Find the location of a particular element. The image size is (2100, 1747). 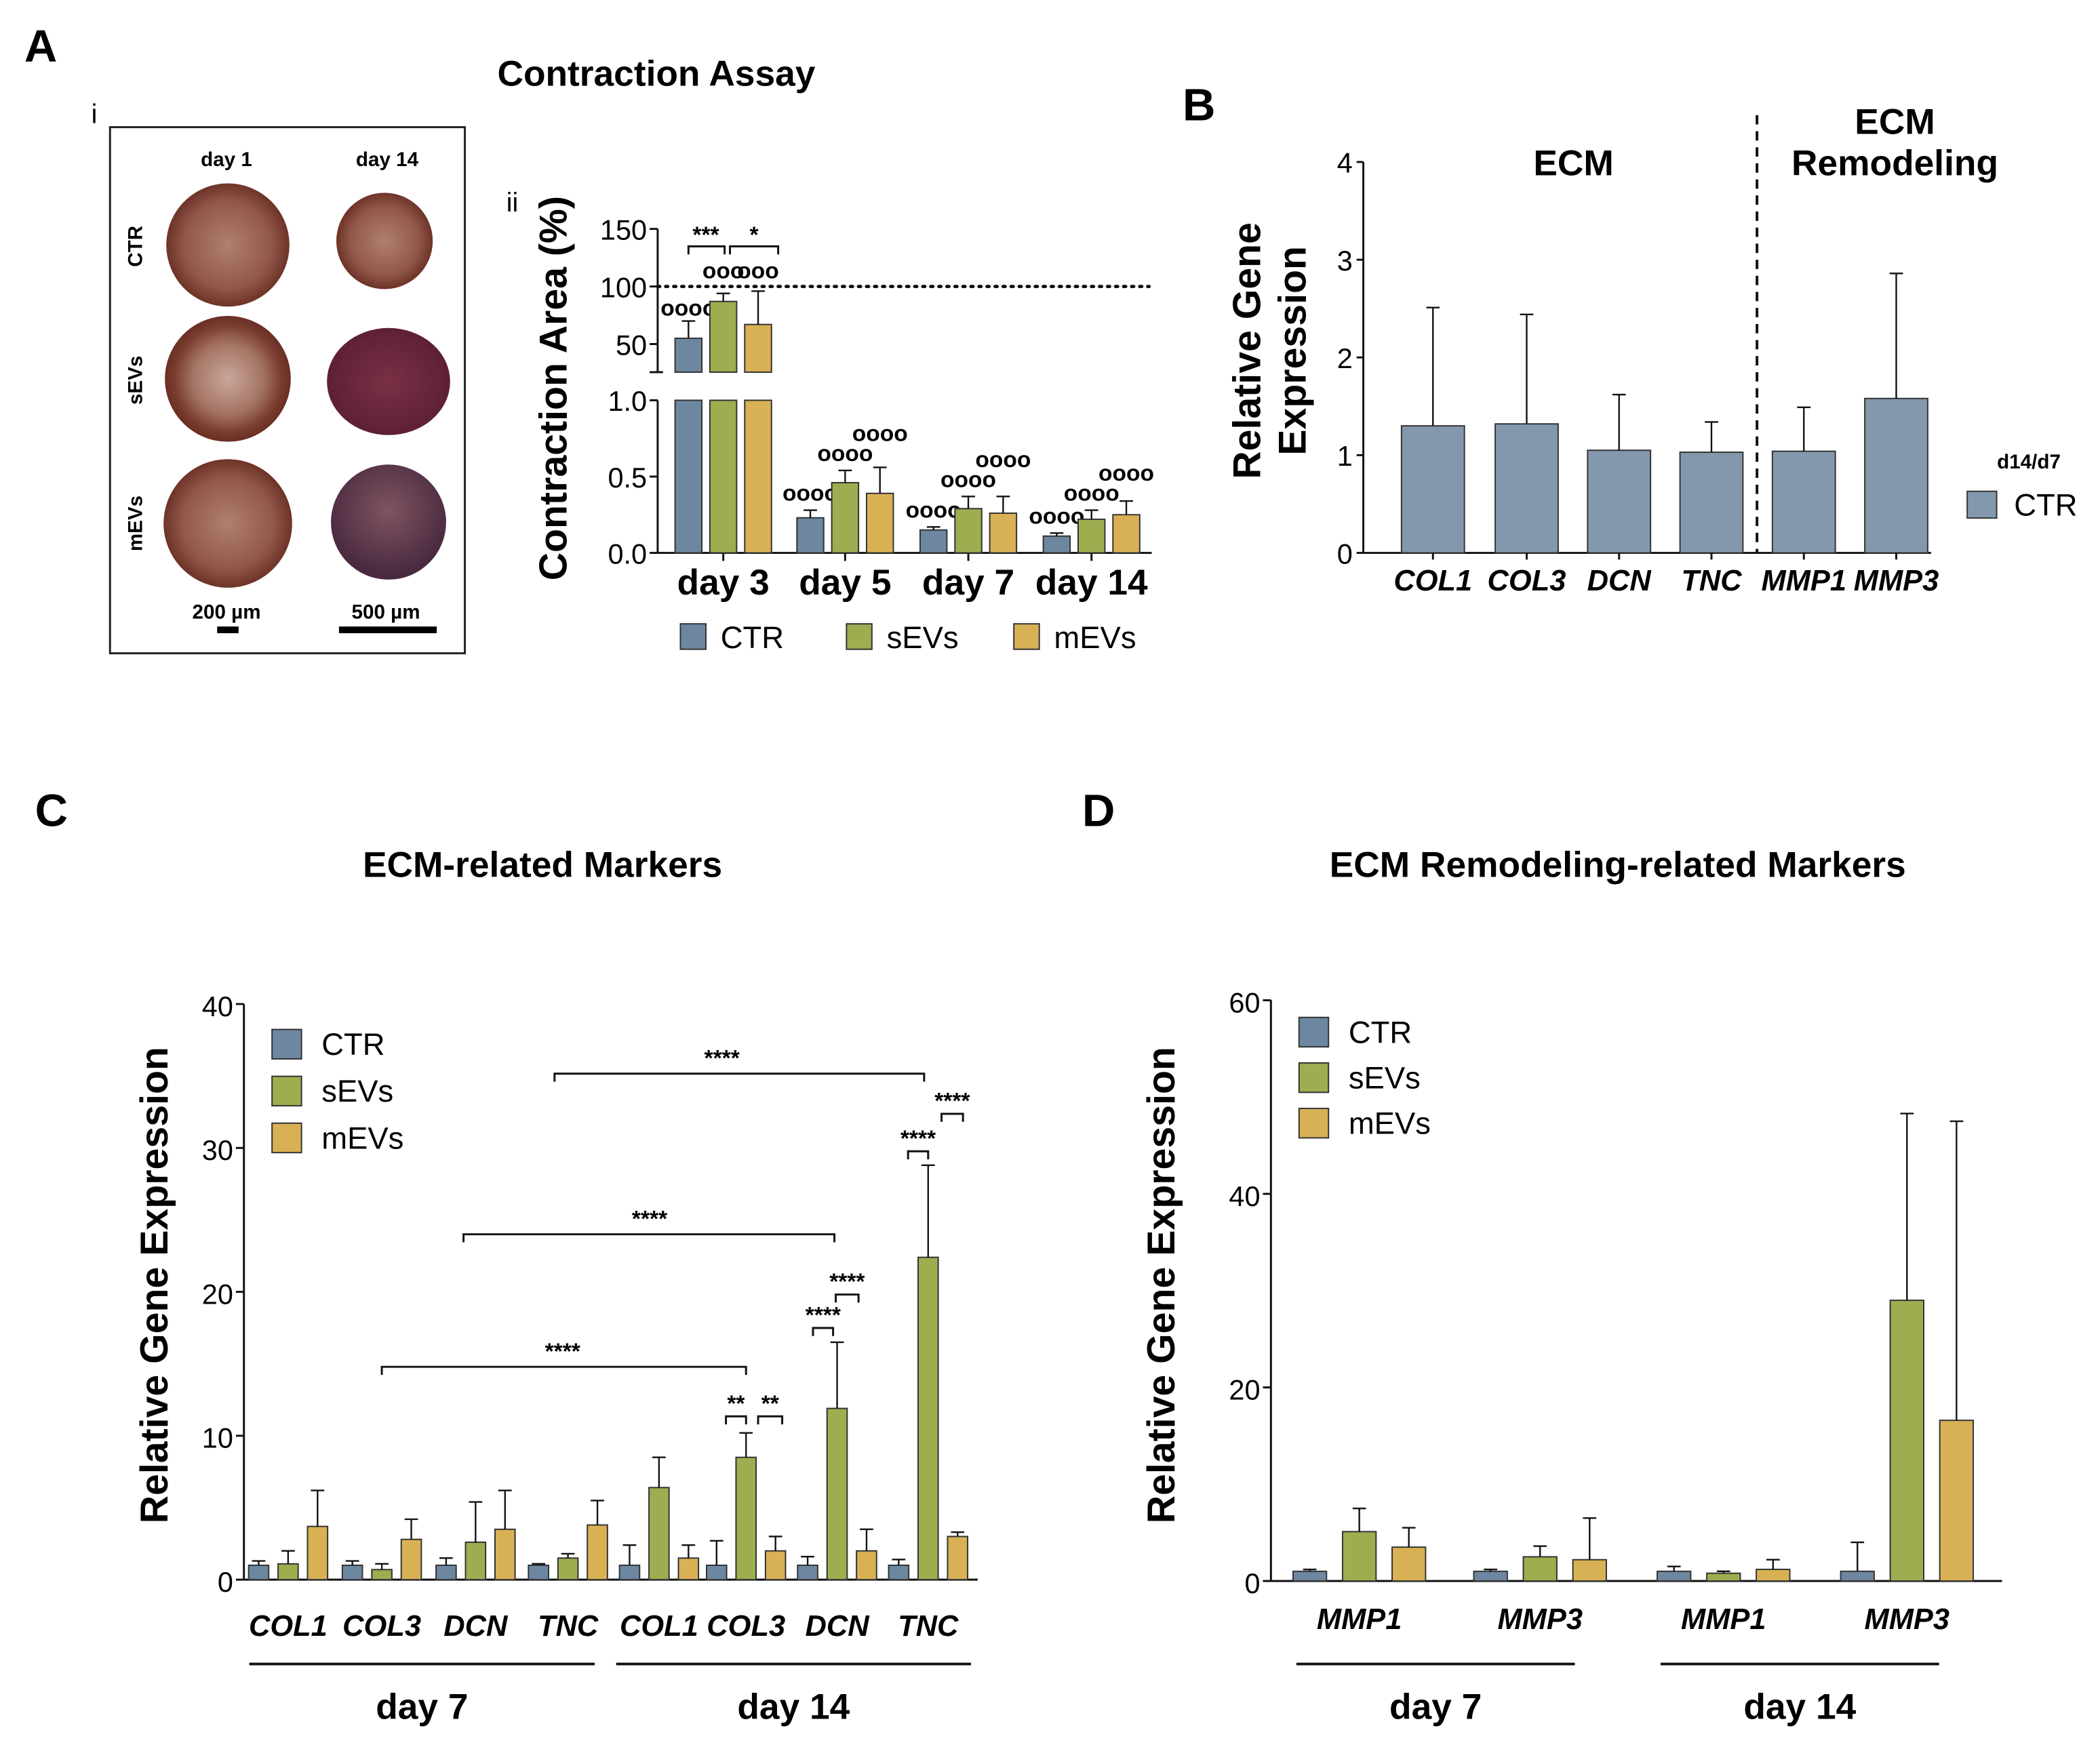

row-label-mevs: mEVs is located at coordinates (136, 523).